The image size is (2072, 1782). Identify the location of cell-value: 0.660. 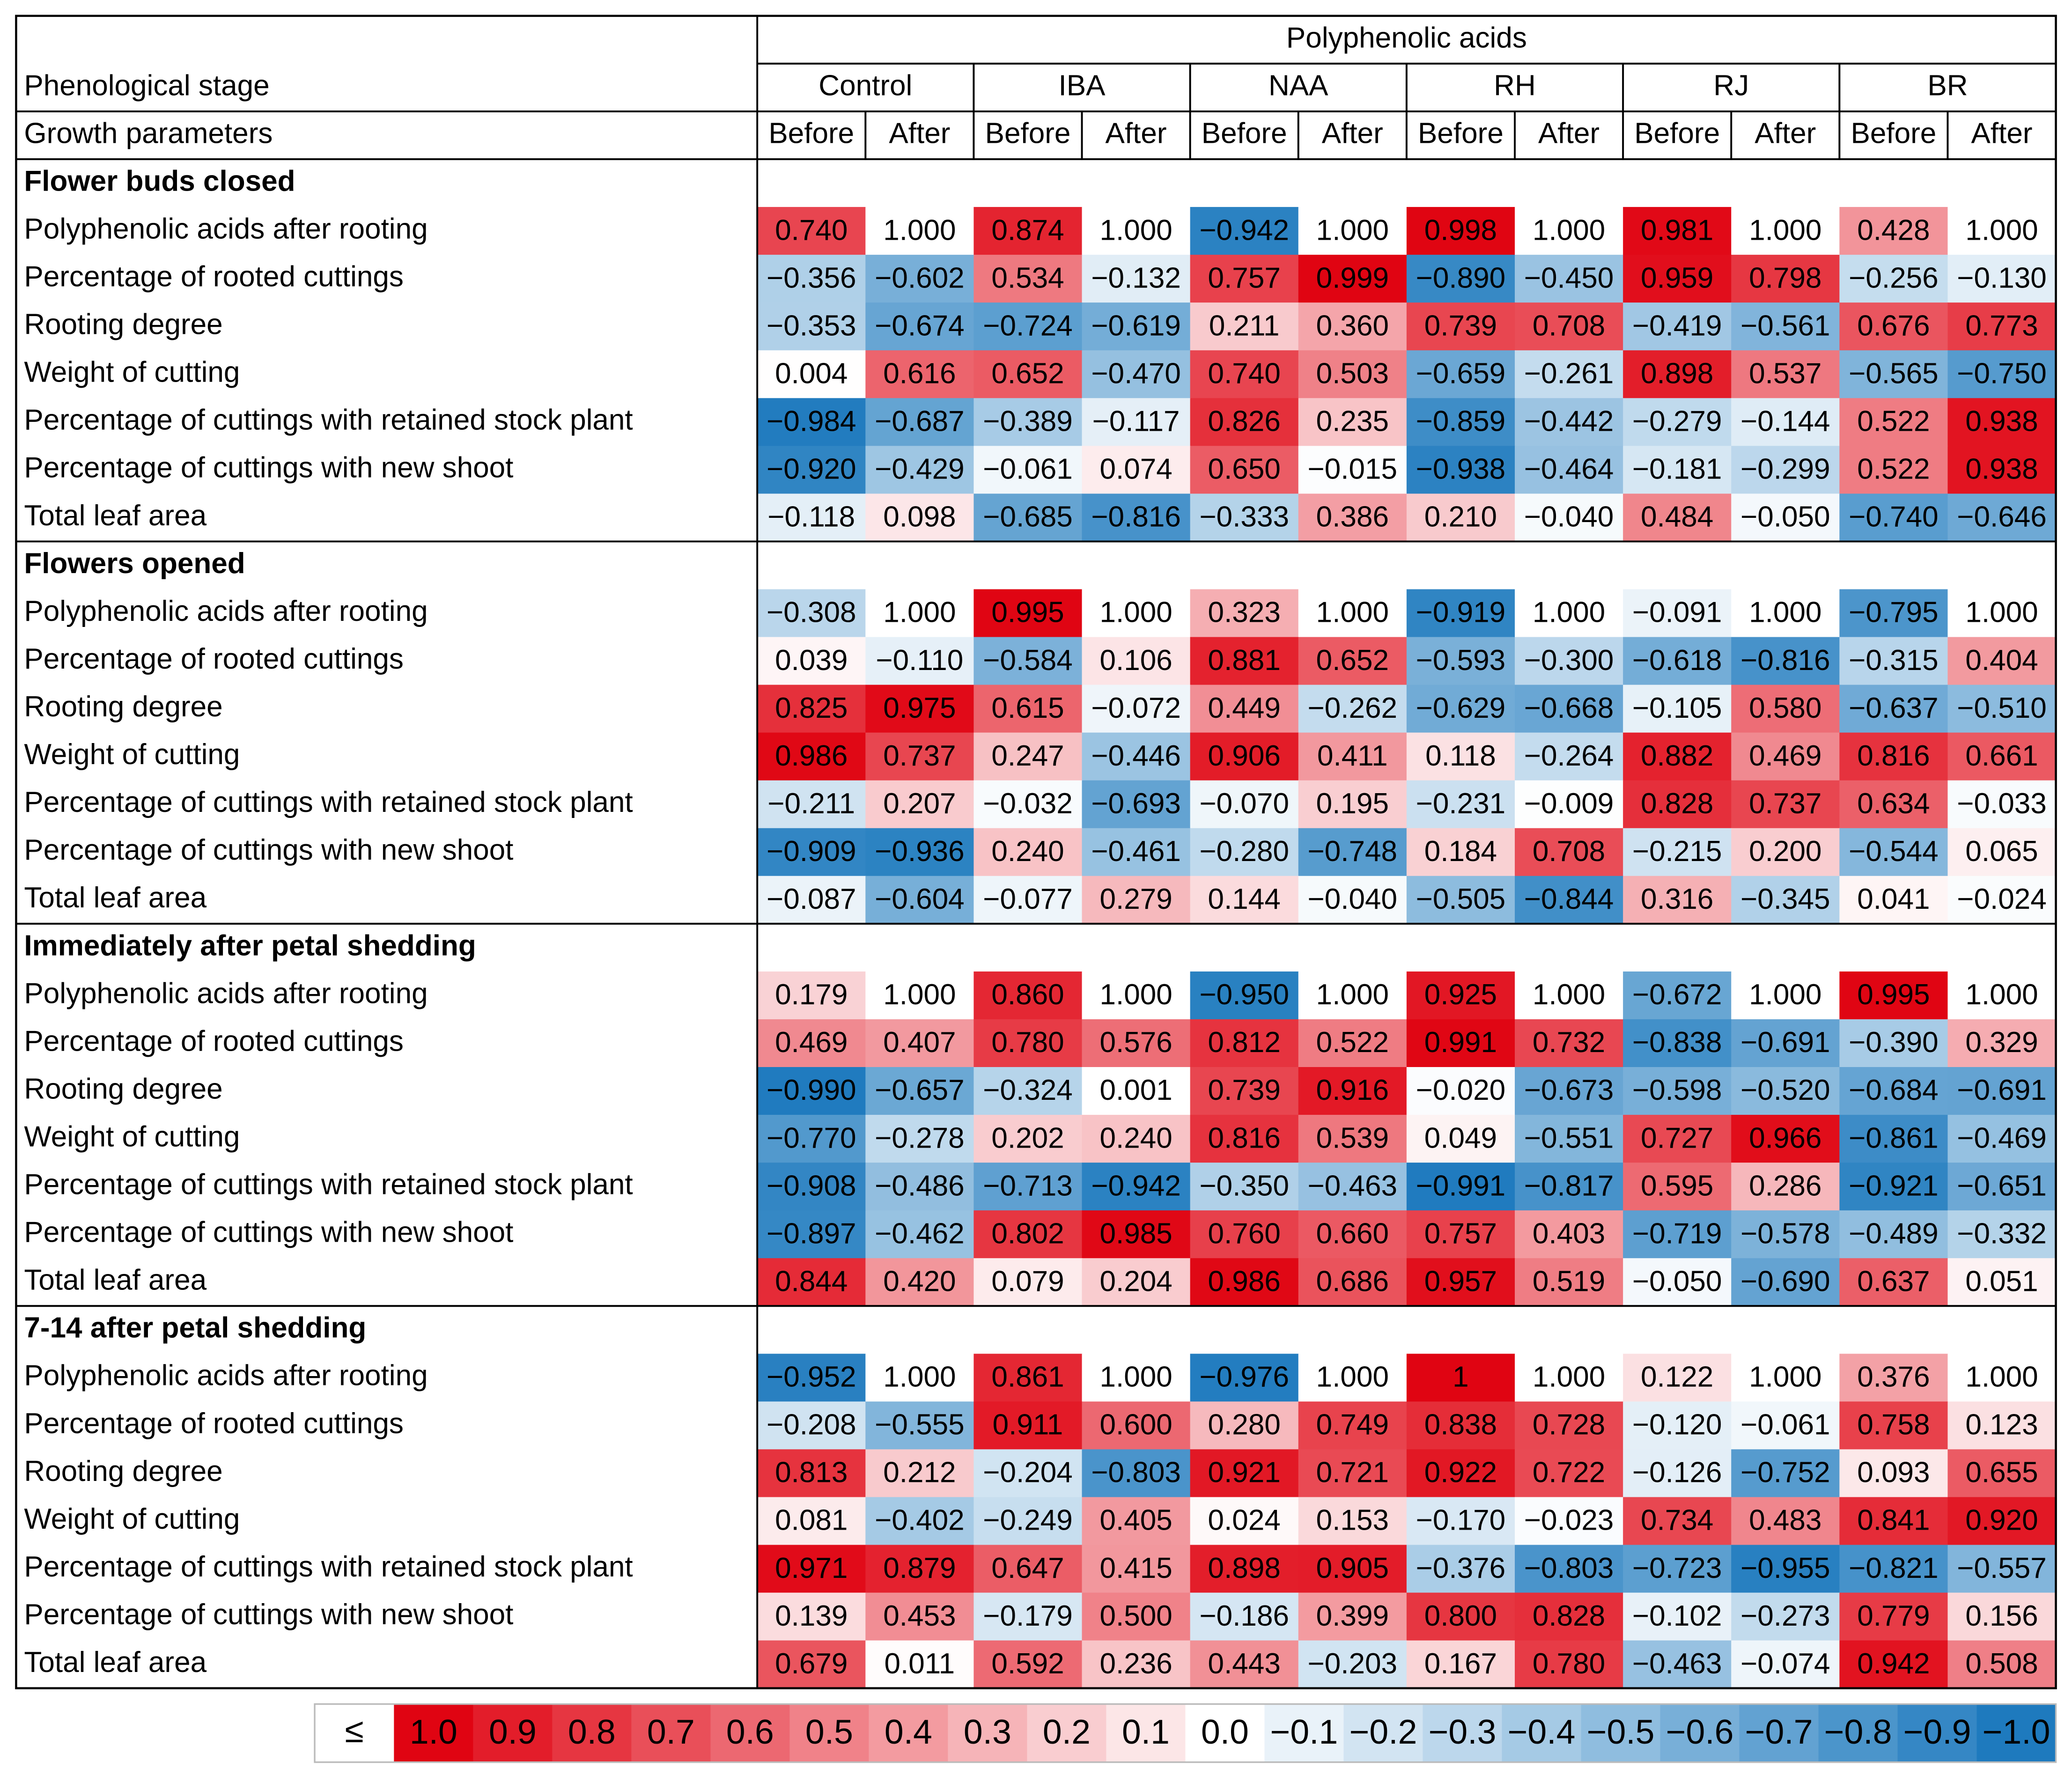
(1353, 1233).